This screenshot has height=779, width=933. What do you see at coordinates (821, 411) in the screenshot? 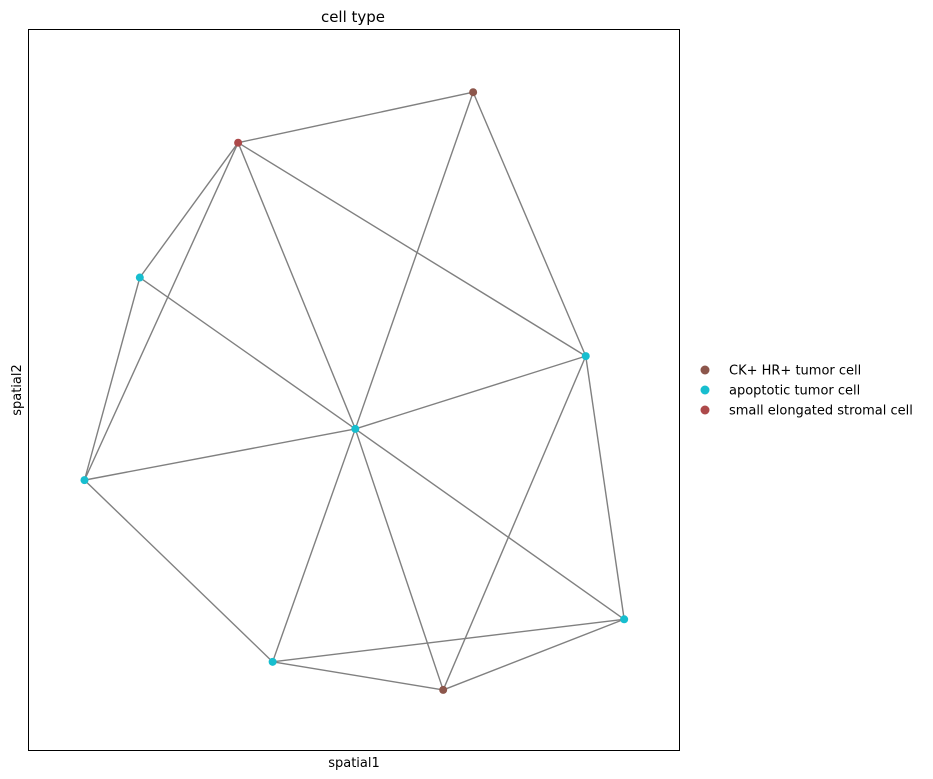
I see `legend-label-2: small elongated stromal cell` at bounding box center [821, 411].